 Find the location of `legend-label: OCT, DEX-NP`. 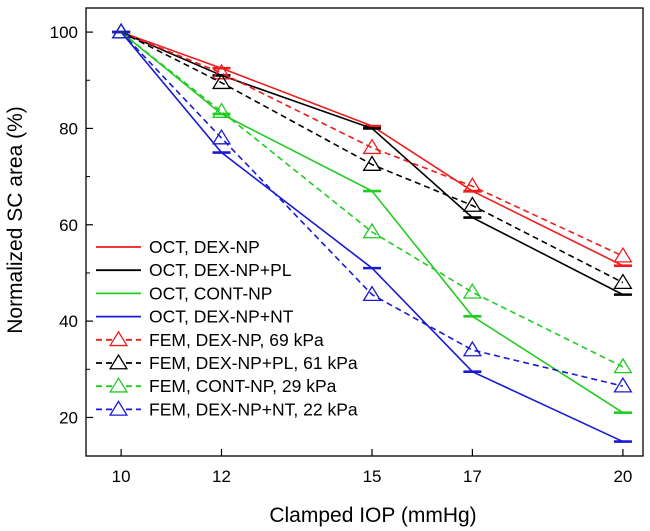

legend-label: OCT, DEX-NP is located at coordinates (204, 247).